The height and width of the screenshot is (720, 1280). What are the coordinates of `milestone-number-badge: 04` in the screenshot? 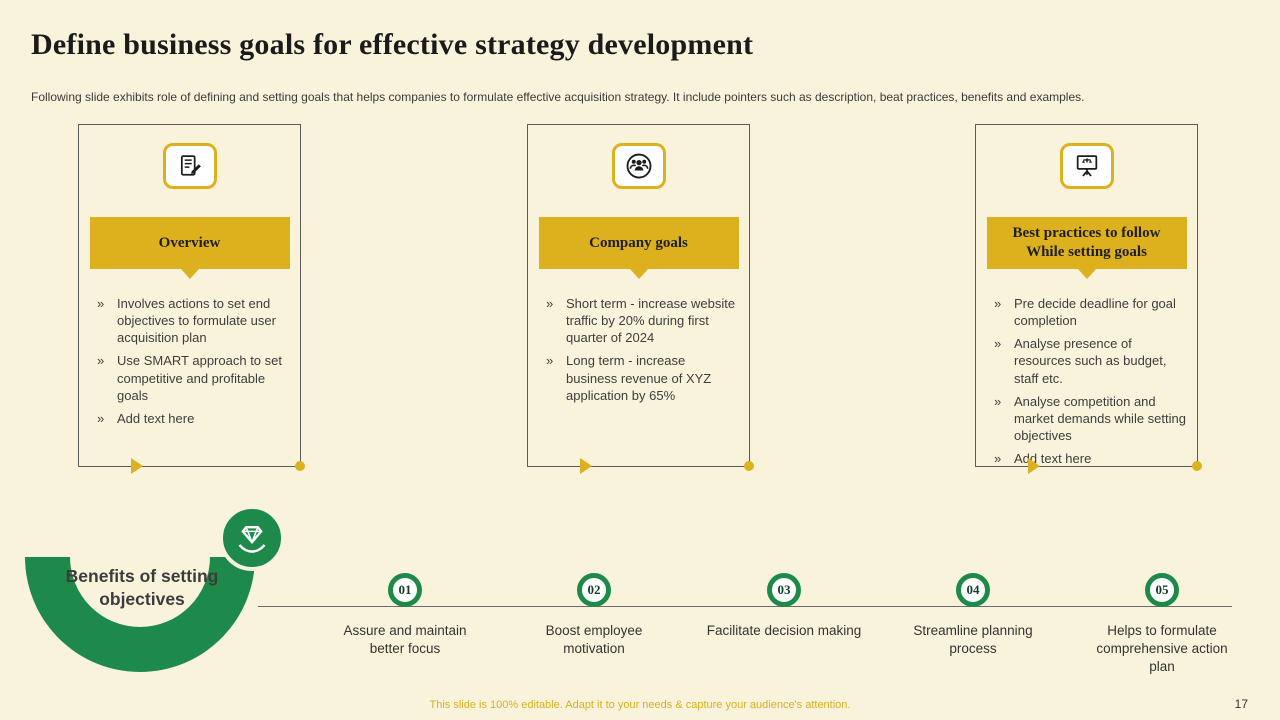 It's located at (973, 590).